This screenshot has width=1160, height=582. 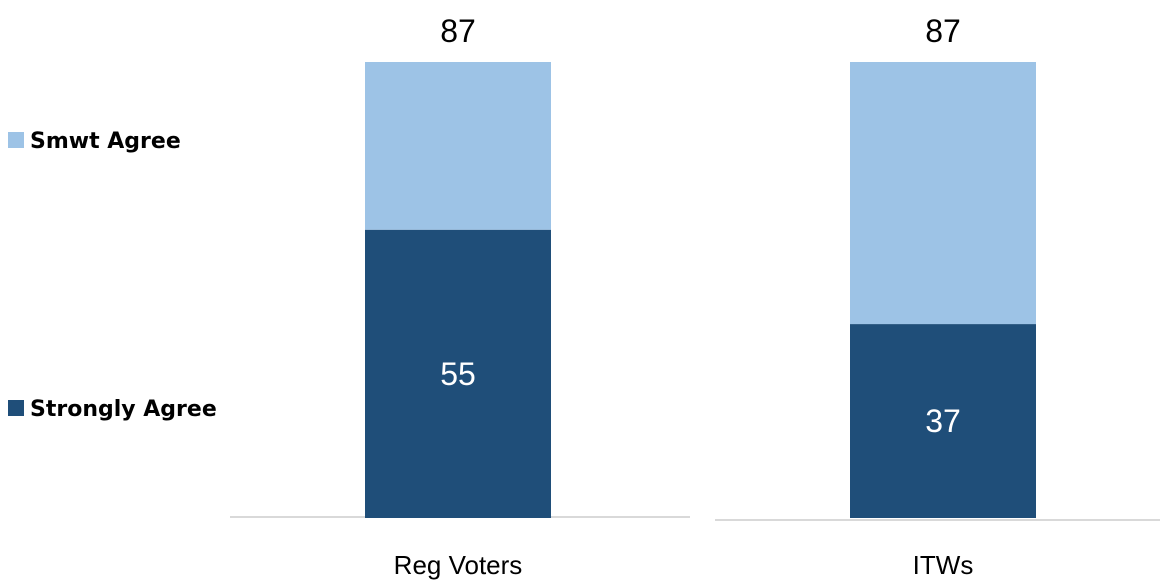 I want to click on segment-value-label: 55, so click(x=458, y=374).